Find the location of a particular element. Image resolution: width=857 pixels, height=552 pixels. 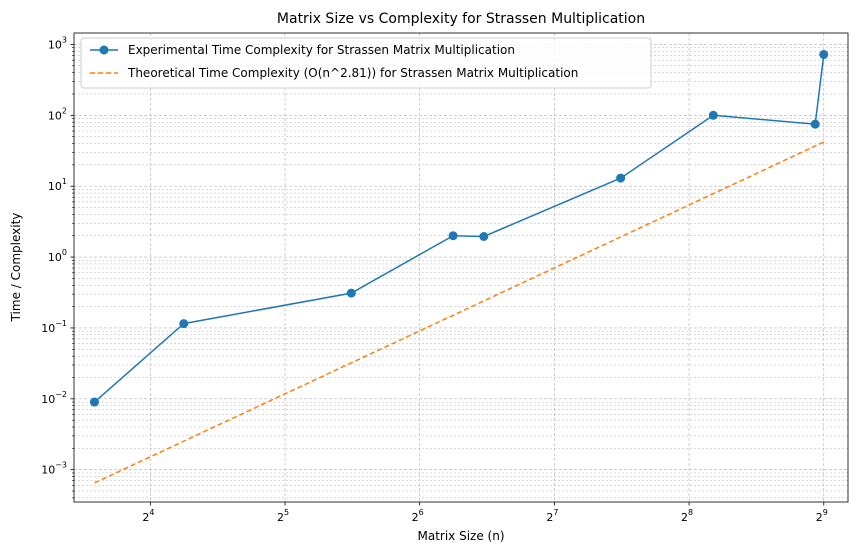

y-tick-label: 10³ is located at coordinates (57, 43).